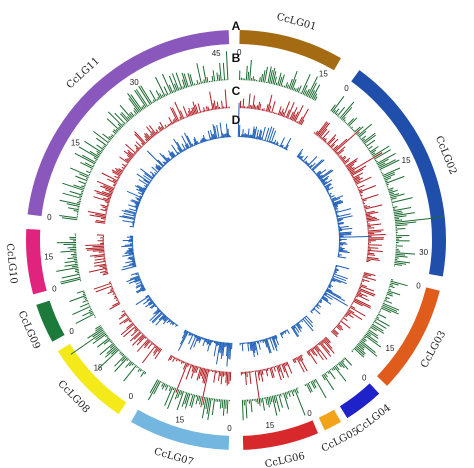 The height and width of the screenshot is (468, 474). I want to click on segment-cclg03, so click(408, 336).